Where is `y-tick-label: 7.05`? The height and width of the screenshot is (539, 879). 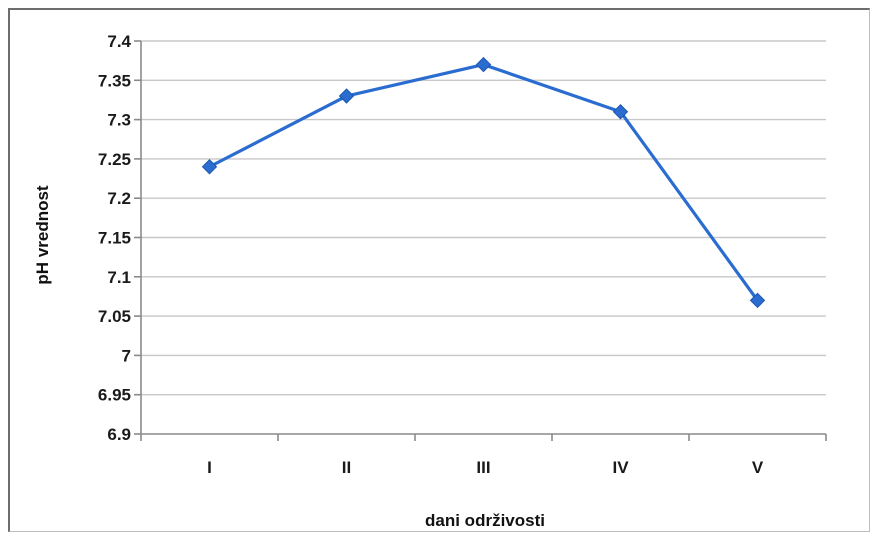 y-tick-label: 7.05 is located at coordinates (114, 316).